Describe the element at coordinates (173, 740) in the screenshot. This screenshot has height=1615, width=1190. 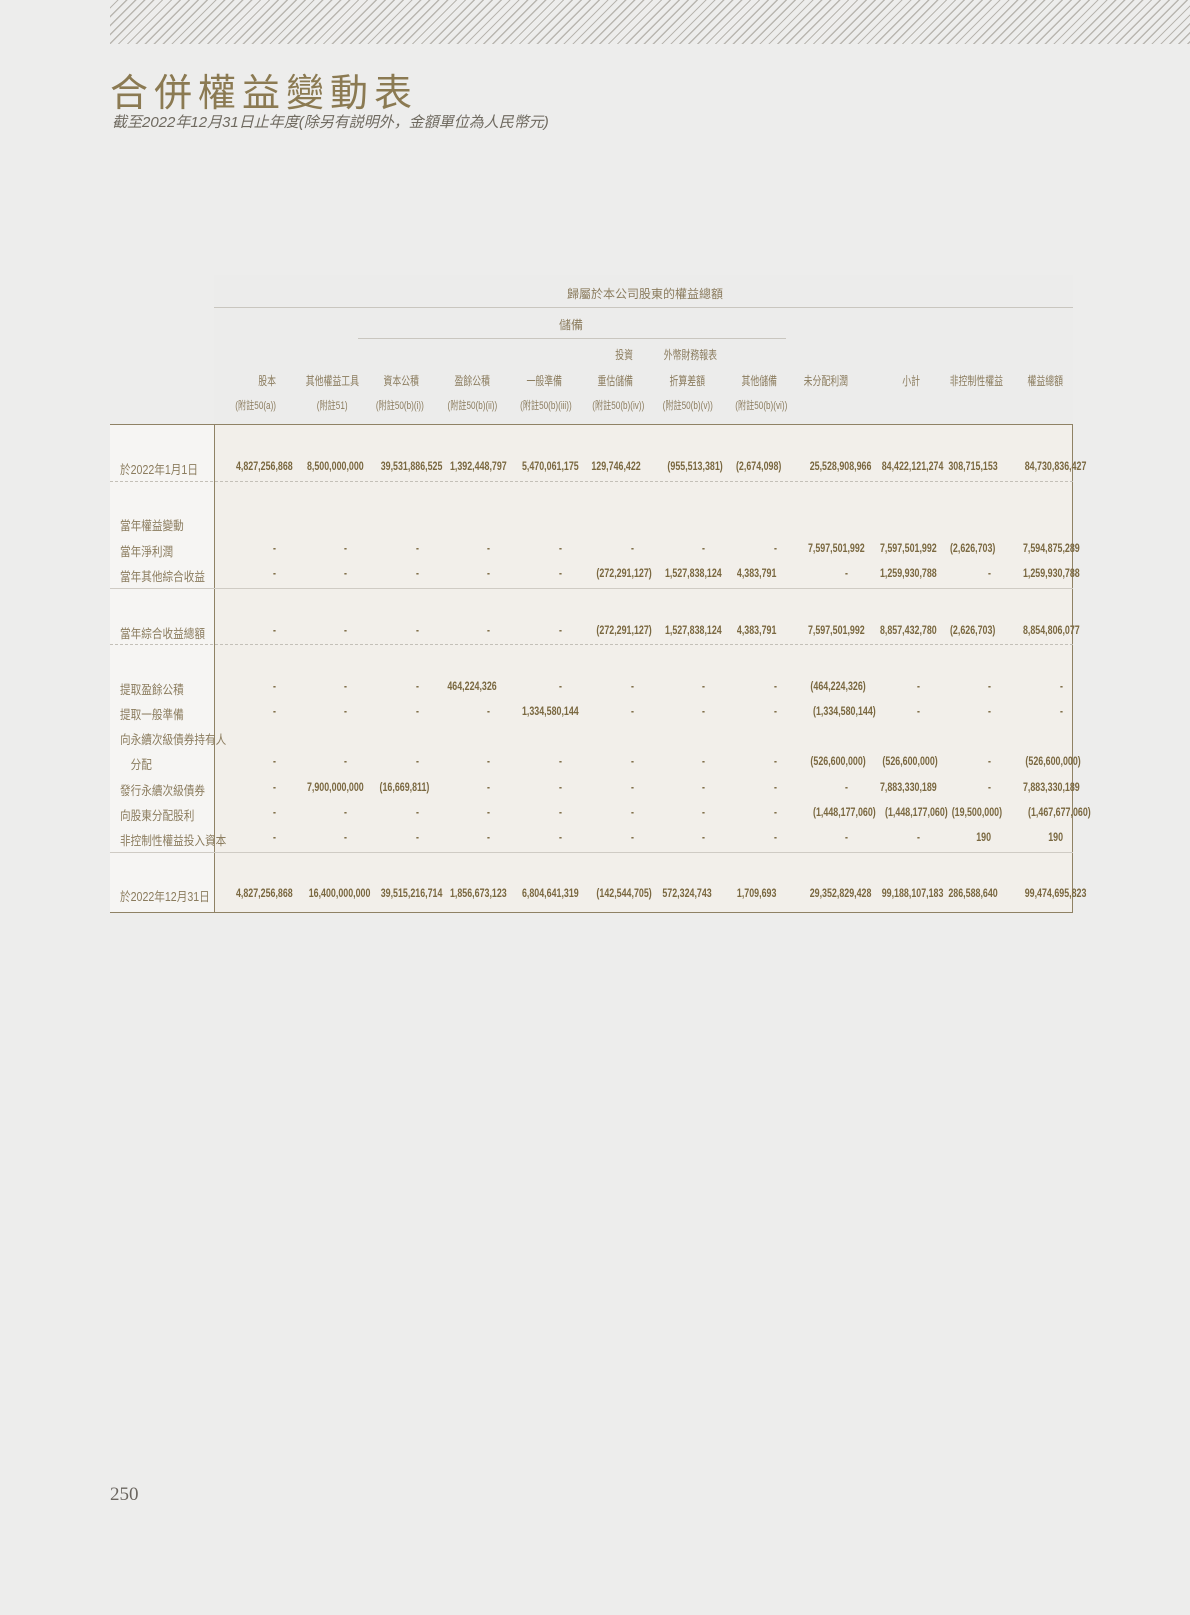
I see `row-label-text: 向永續次級債券持有人` at that location.